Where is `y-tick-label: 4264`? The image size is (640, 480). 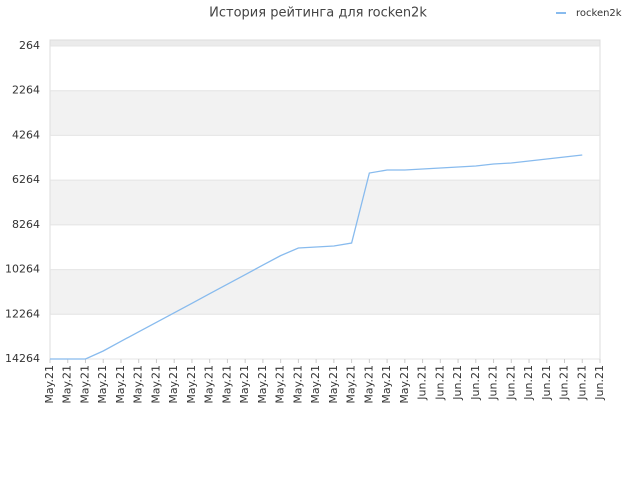 y-tick-label: 4264 is located at coordinates (26, 134).